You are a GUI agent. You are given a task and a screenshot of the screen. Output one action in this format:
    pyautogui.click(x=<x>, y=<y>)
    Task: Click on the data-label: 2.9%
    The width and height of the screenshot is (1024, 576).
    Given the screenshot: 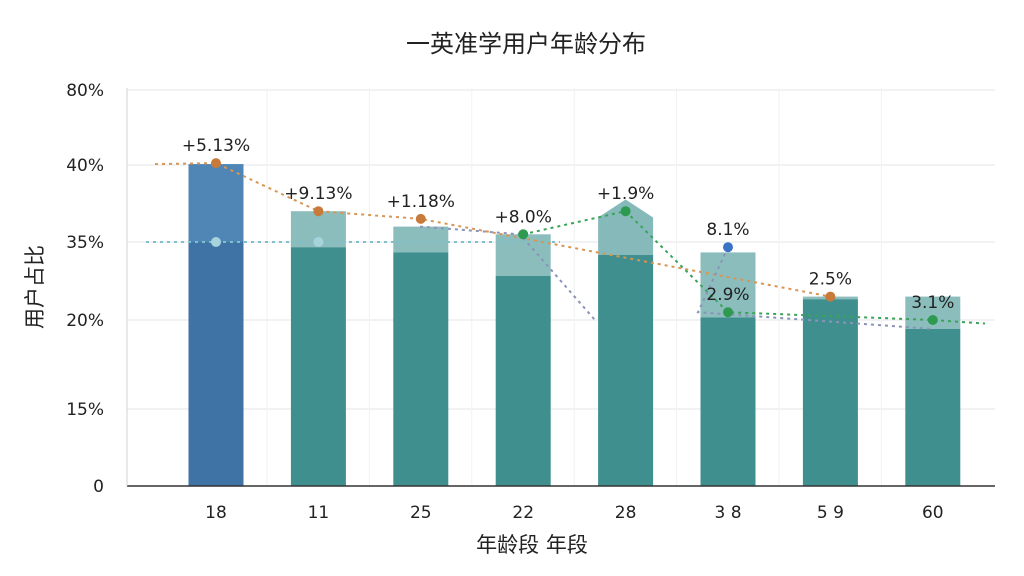 What is the action you would take?
    pyautogui.click(x=727, y=295)
    